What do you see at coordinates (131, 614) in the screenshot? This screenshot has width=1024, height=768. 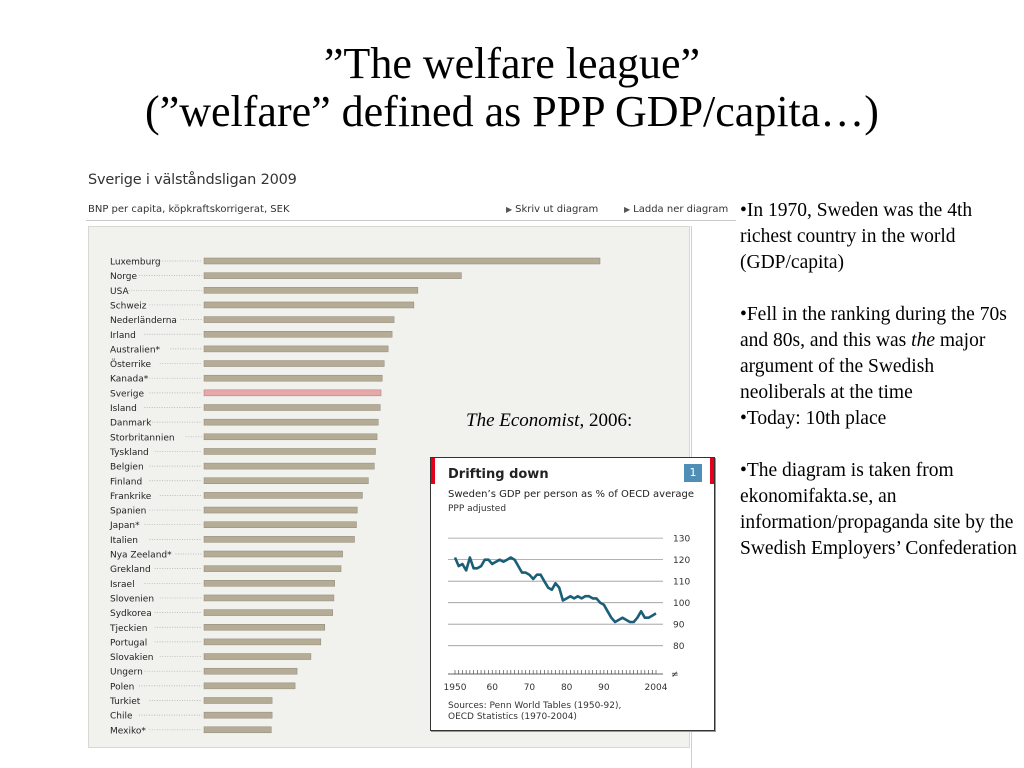 I see `bar-label: Sydkorea` at bounding box center [131, 614].